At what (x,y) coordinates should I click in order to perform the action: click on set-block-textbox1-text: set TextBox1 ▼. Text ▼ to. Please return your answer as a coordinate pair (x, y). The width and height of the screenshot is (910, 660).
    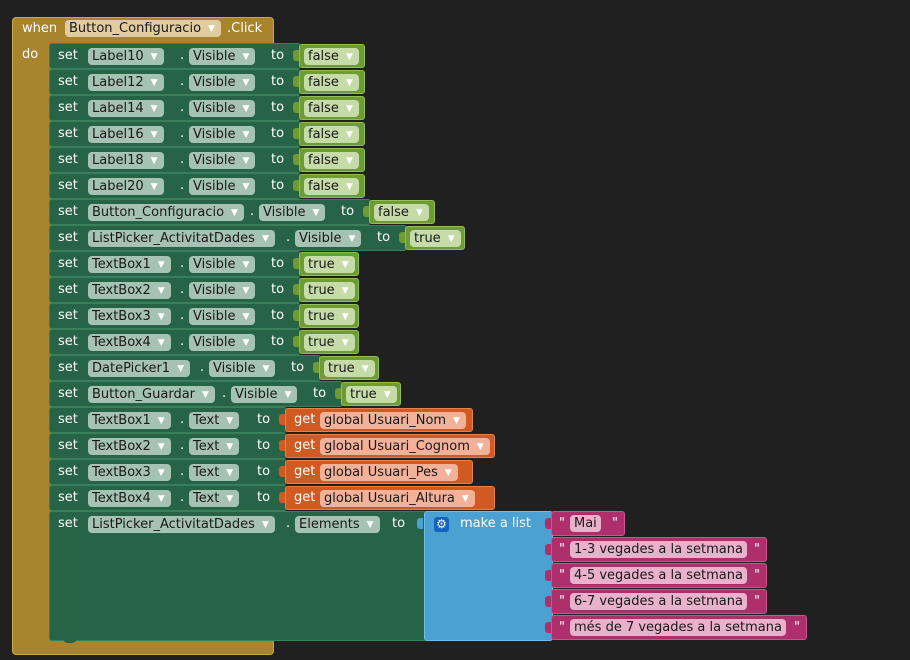
    Looking at the image, I should click on (168, 420).